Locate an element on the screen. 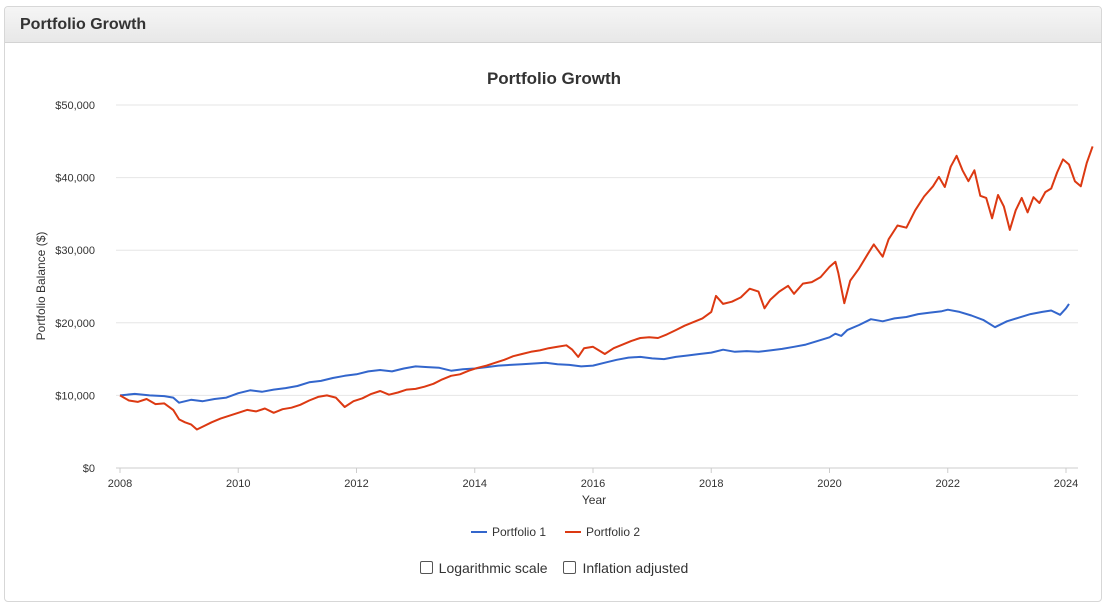 The image size is (1107, 606). chart-title: Portfolio Growth is located at coordinates (554, 78).